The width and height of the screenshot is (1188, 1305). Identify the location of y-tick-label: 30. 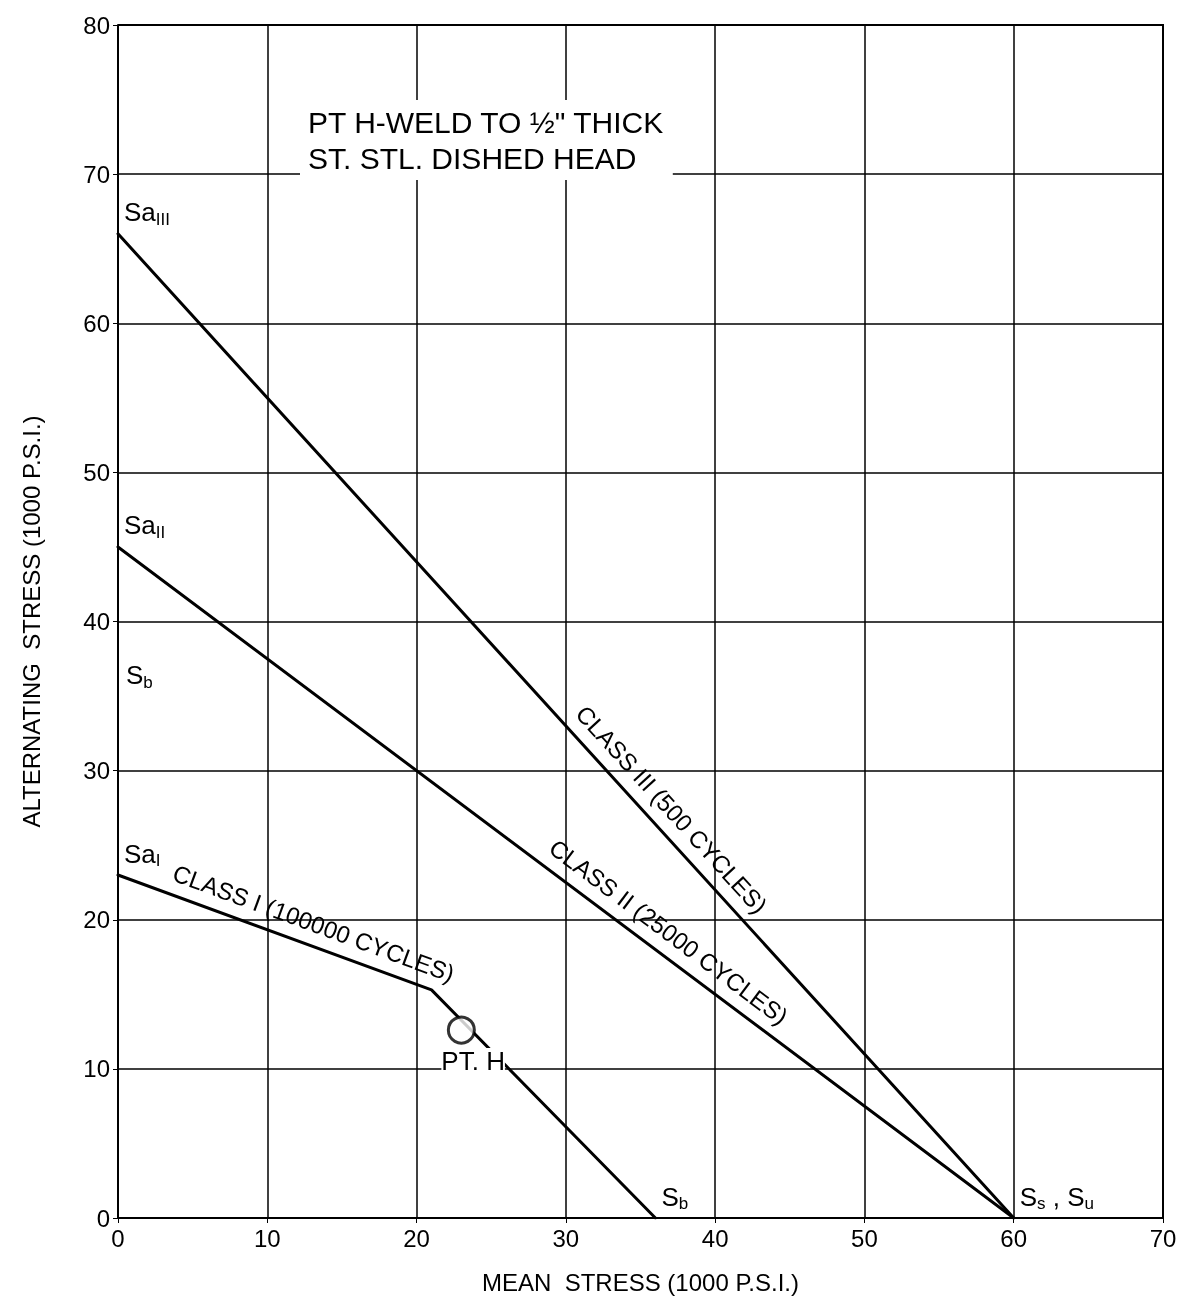
(96, 771).